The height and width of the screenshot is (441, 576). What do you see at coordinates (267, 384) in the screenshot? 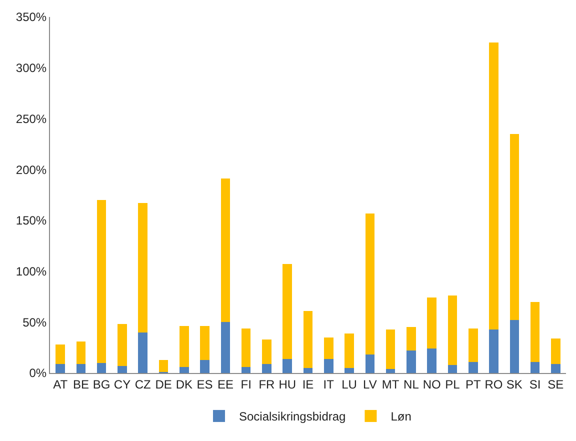
I see `x-tick-label: FR` at bounding box center [267, 384].